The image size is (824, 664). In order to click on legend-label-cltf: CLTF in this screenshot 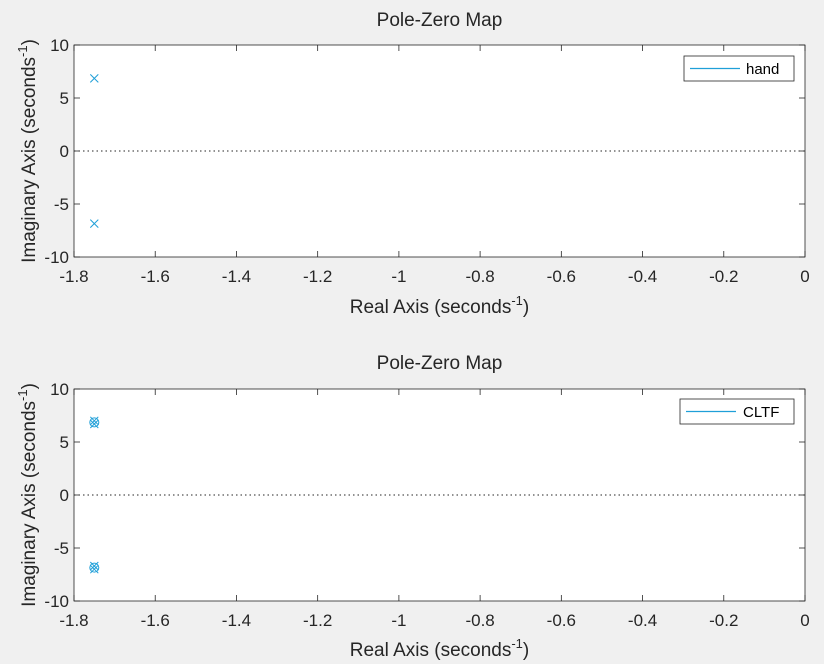, I will do `click(761, 412)`.